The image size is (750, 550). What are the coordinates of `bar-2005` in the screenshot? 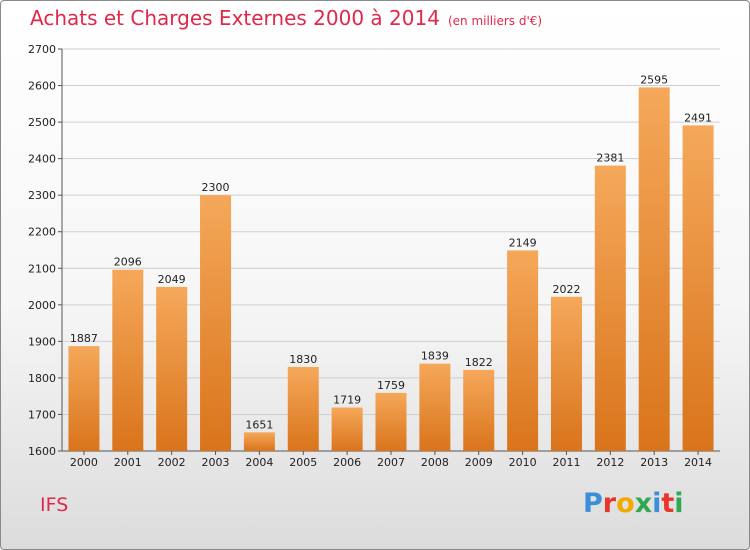 It's located at (303, 408).